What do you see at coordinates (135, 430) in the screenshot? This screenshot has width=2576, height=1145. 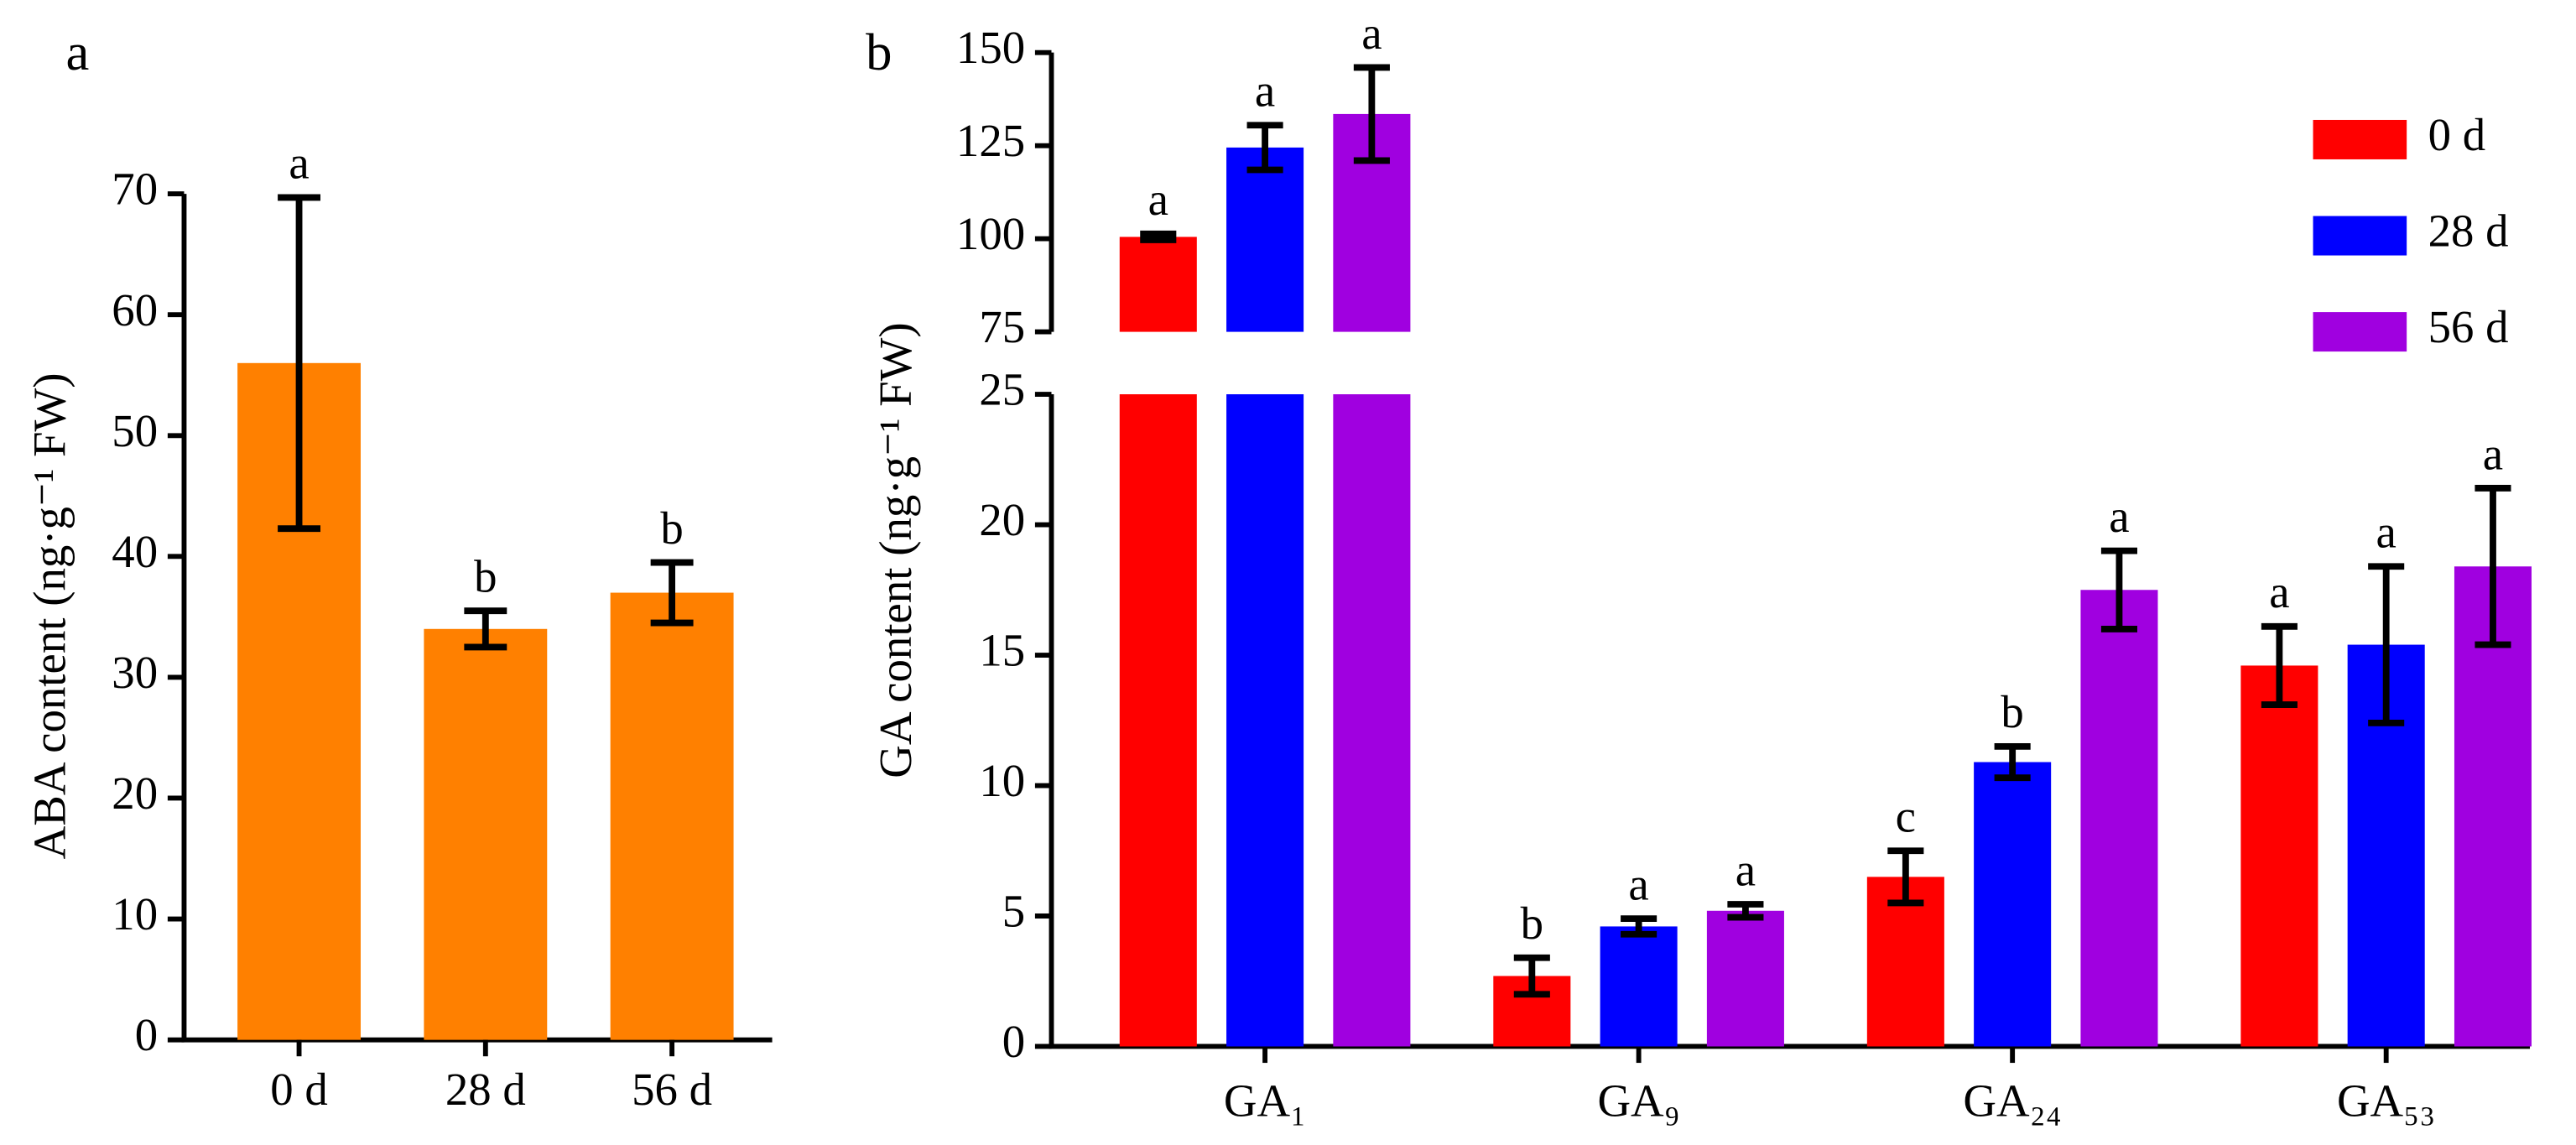 I see `y-tick-label: 50` at bounding box center [135, 430].